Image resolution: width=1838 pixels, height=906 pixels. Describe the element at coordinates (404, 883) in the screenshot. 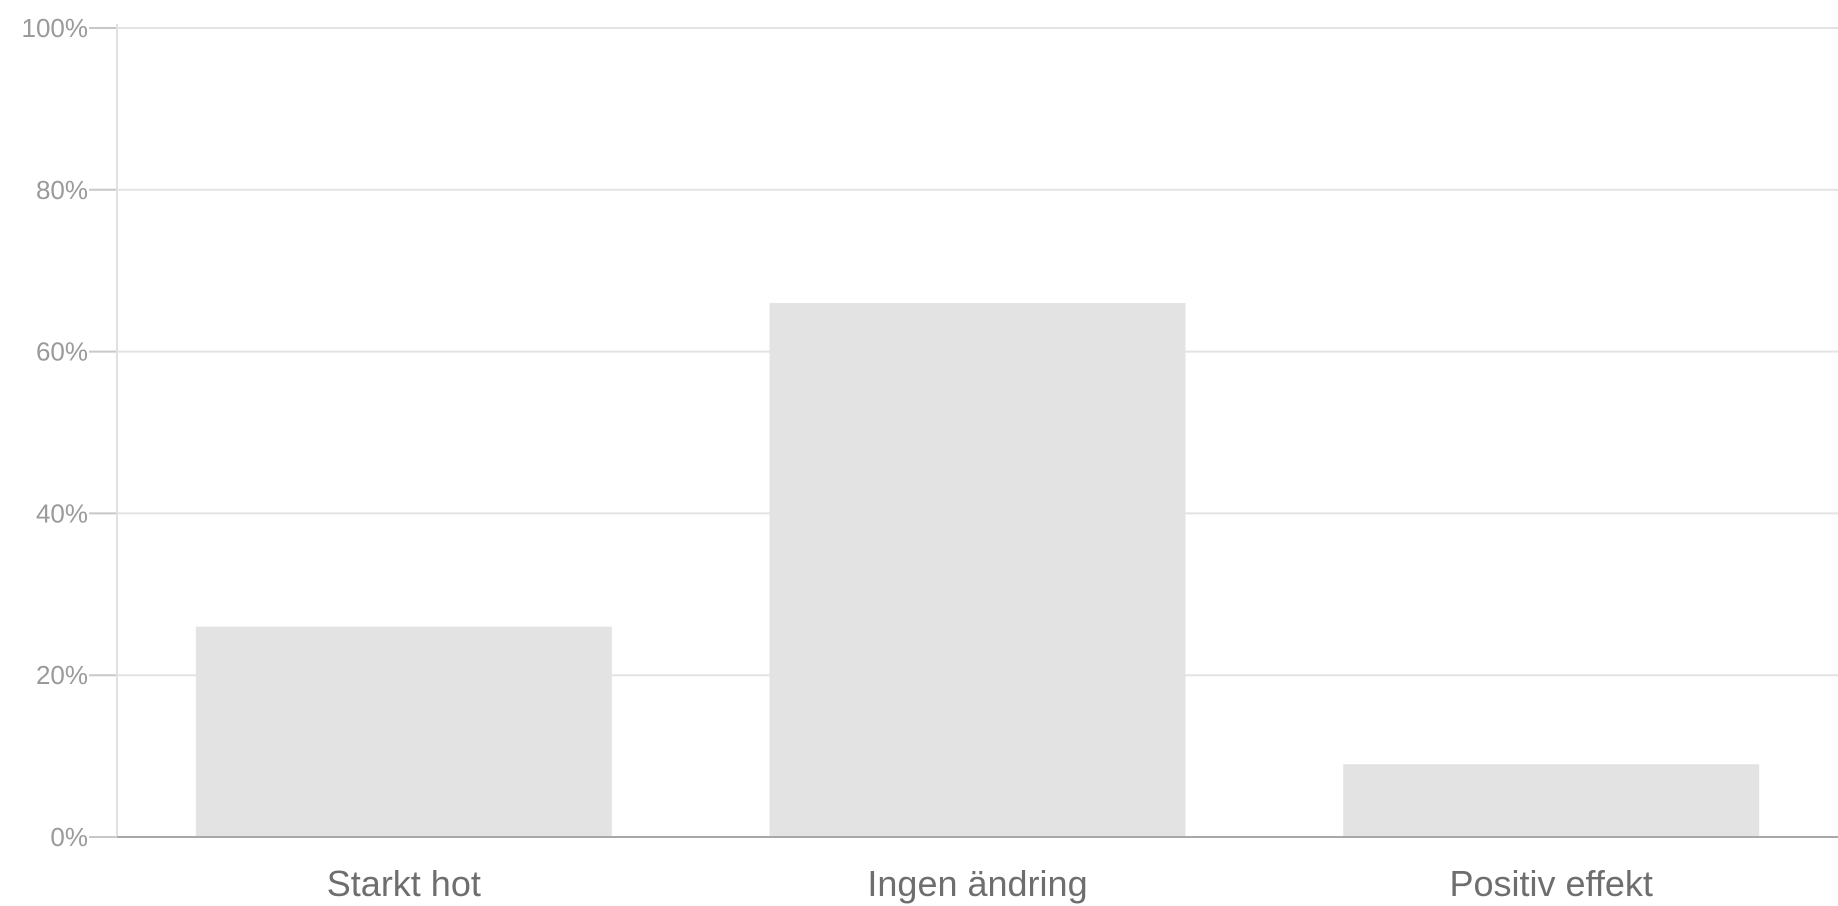

I see `x-tick-label: Starkt hot` at that location.